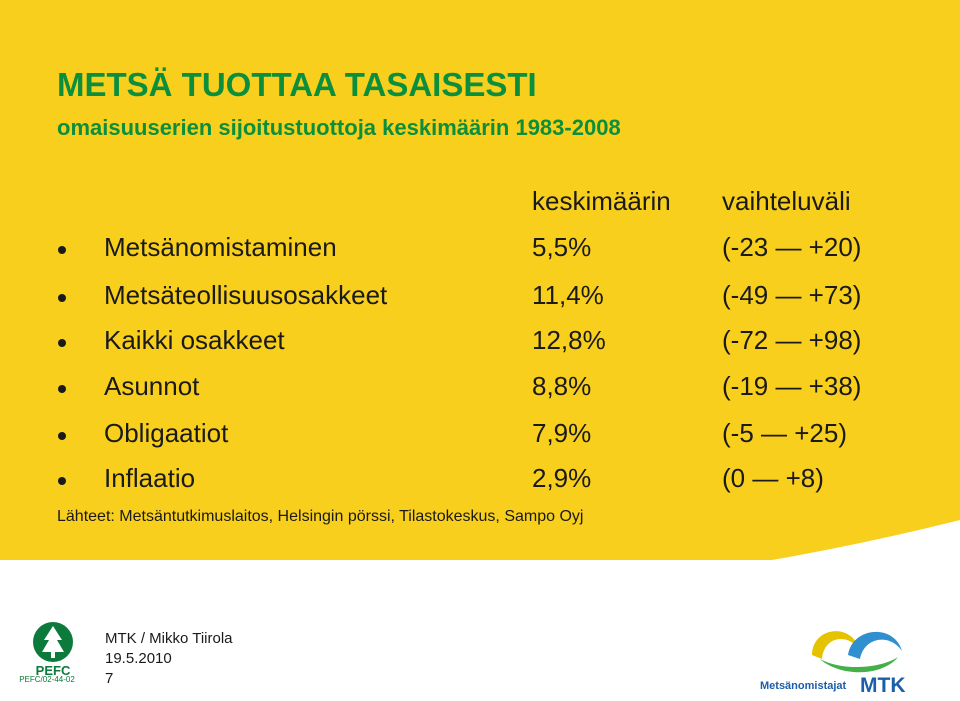 This screenshot has height=701, width=960. Describe the element at coordinates (480, 255) in the screenshot. I see `table-row: Metsänomistaminen 5,5% (-23 — +20)` at that location.